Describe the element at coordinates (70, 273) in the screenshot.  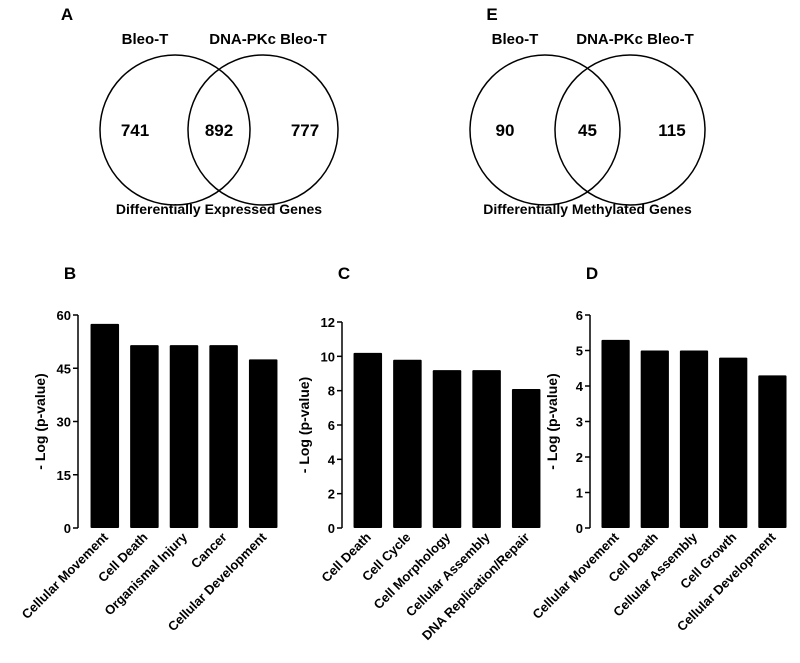
I see `panel-letter: B` at that location.